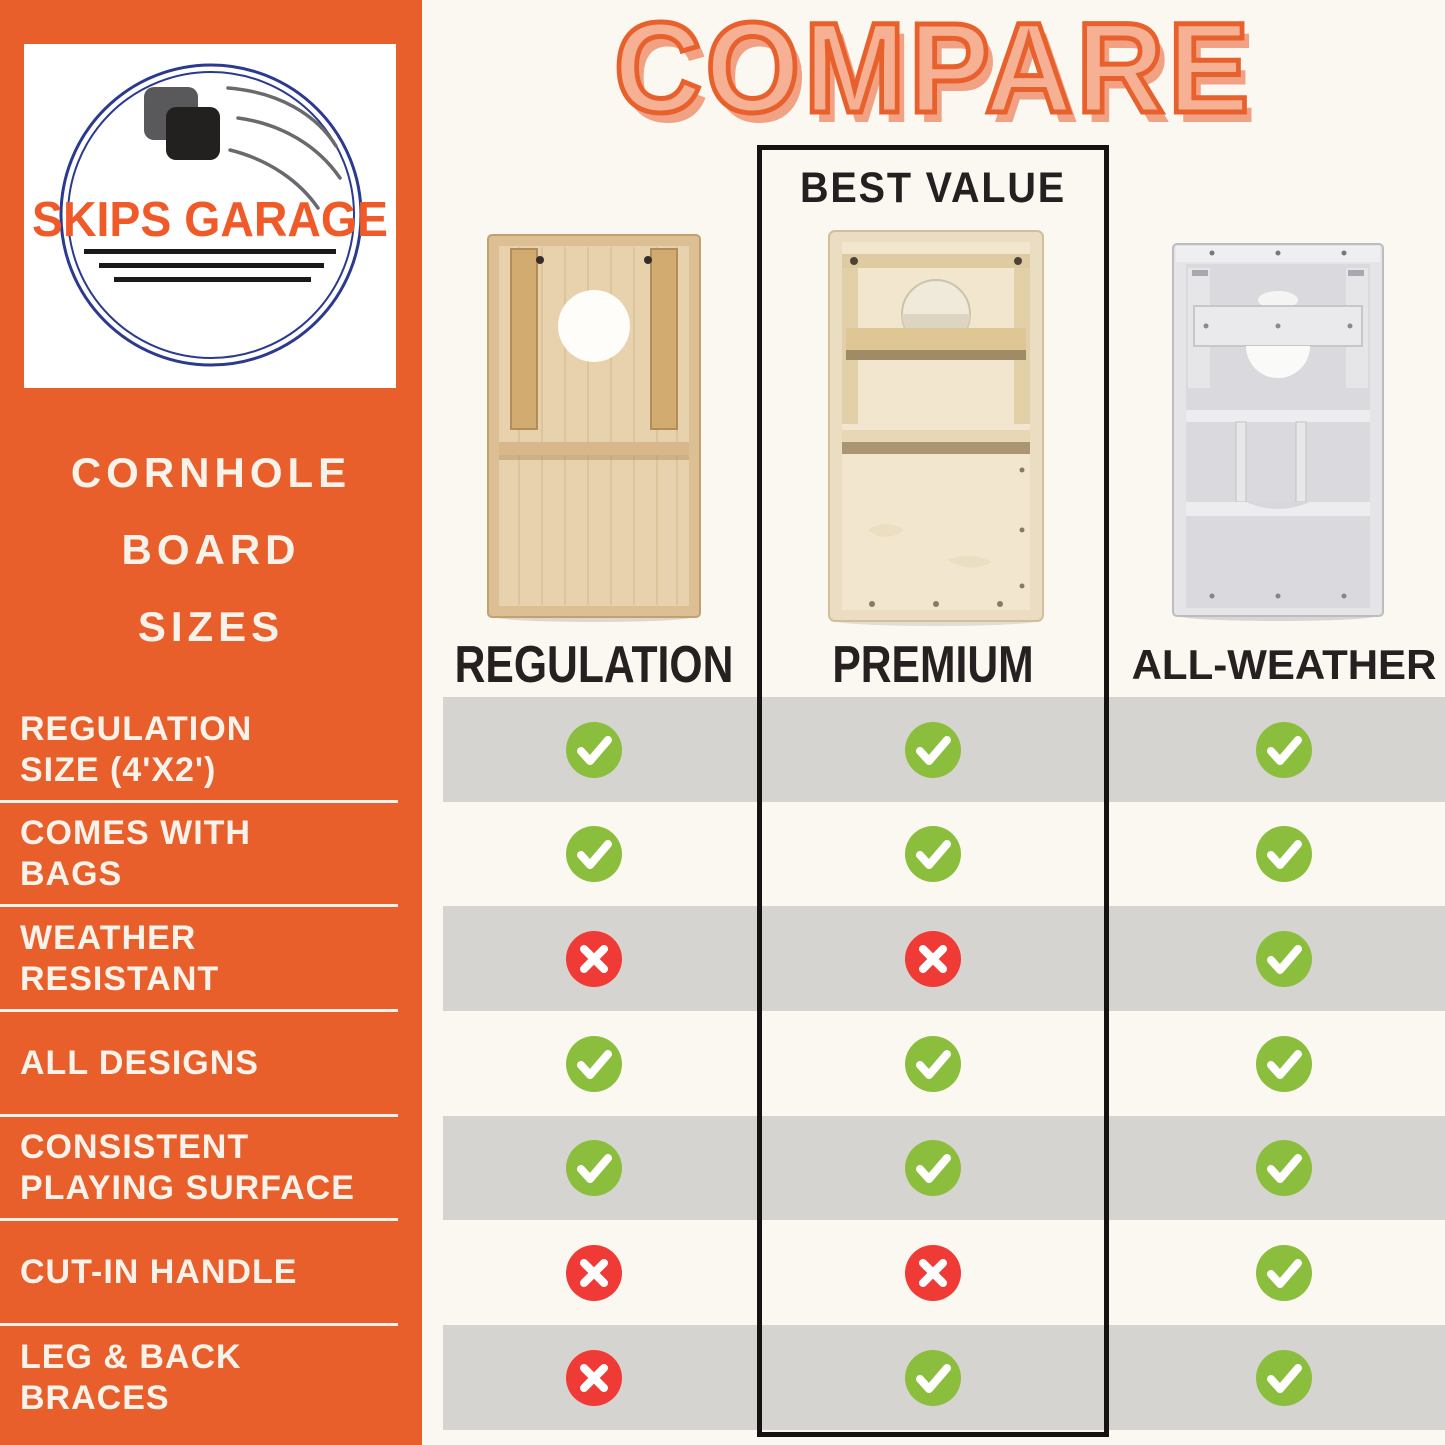  What do you see at coordinates (95, 1397) in the screenshot?
I see `feature-label-line: BRACES` at bounding box center [95, 1397].